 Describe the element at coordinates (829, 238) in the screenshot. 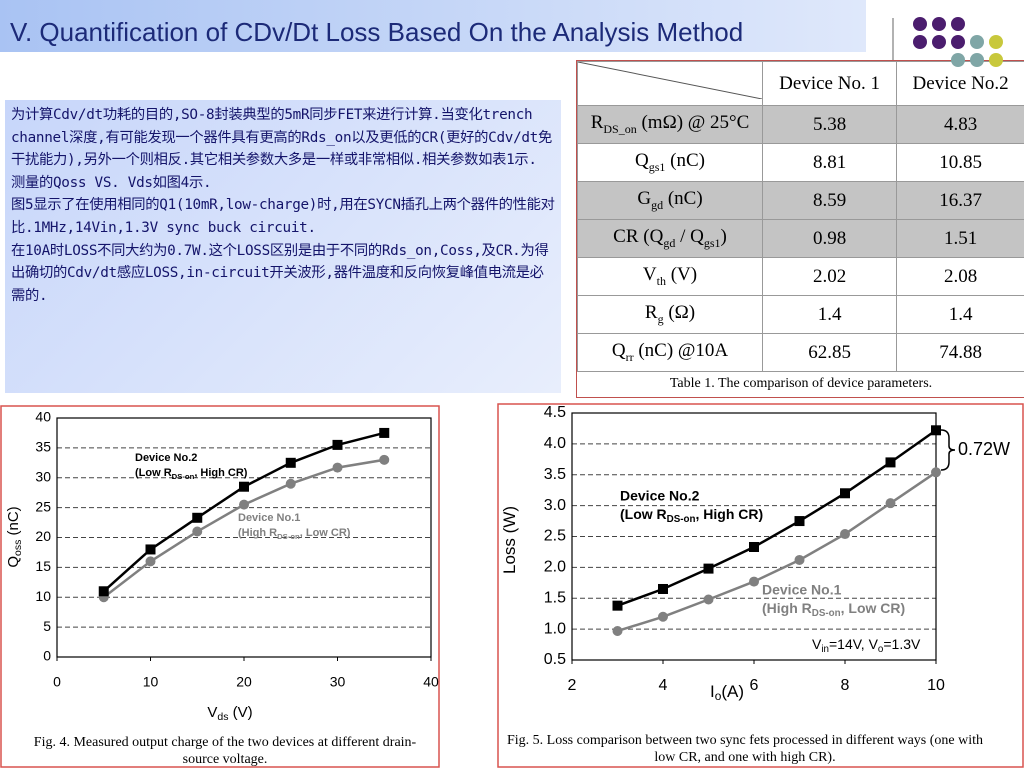

I see `cell: 0.98` at that location.